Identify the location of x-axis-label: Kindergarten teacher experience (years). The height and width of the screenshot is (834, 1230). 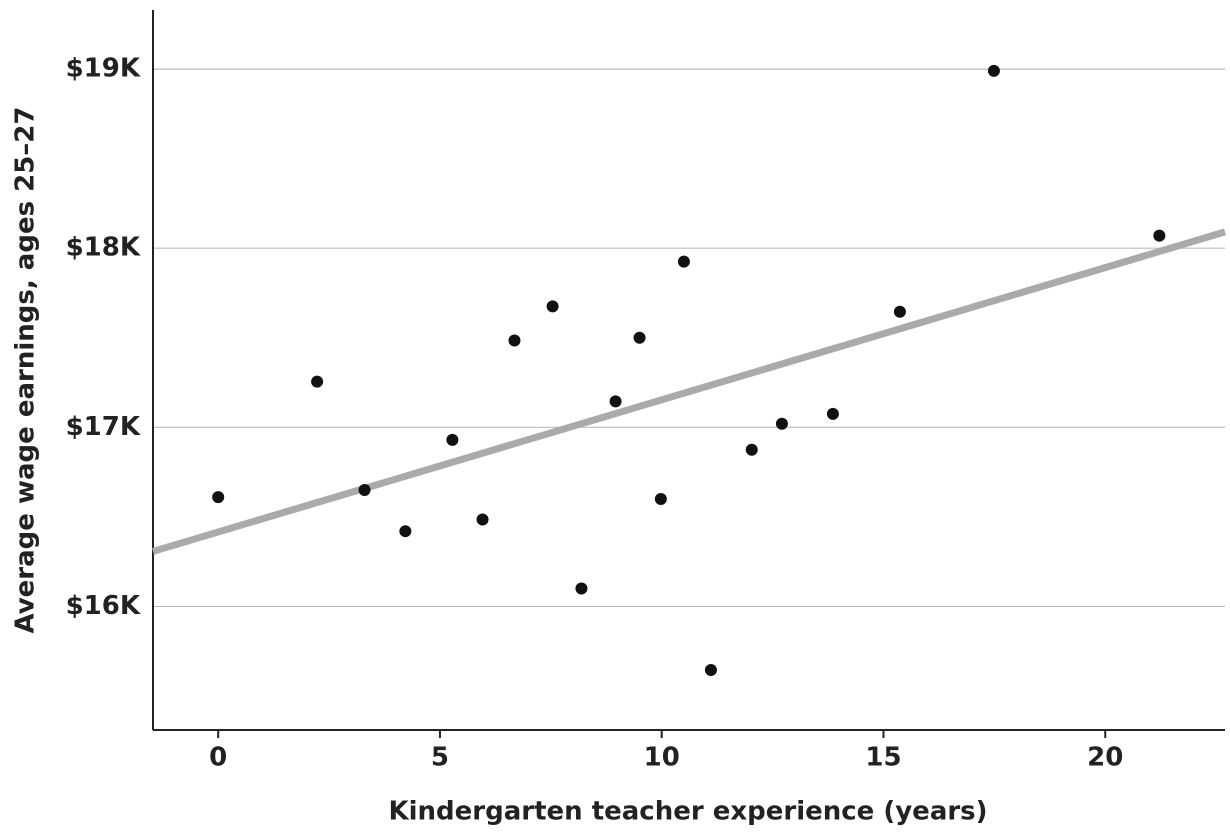
(687, 812).